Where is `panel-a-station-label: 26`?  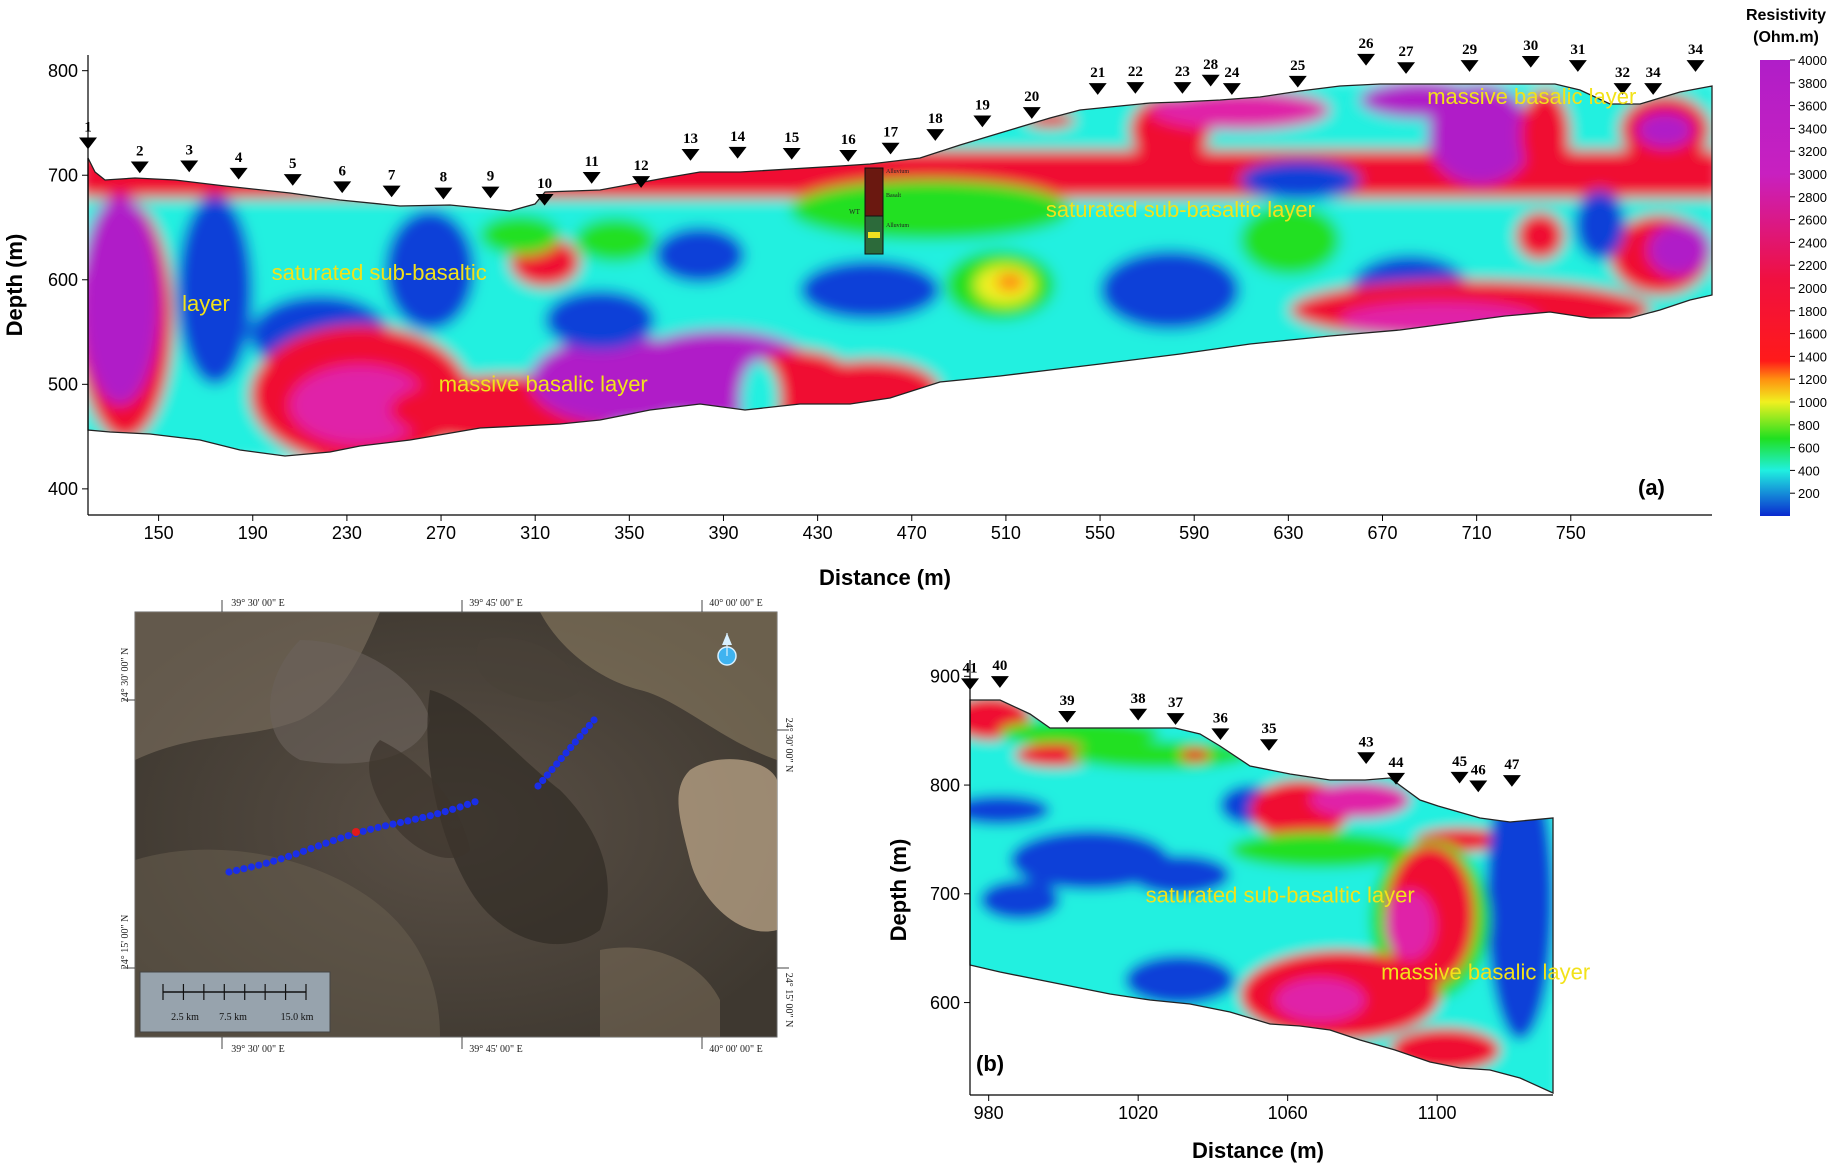 panel-a-station-label: 26 is located at coordinates (1367, 44).